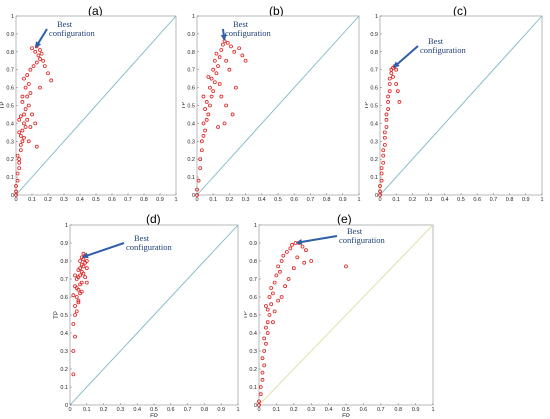 The image size is (550, 419). Describe the element at coordinates (374, 89) in the screenshot. I see `y-tick-label: 0.6` at that location.